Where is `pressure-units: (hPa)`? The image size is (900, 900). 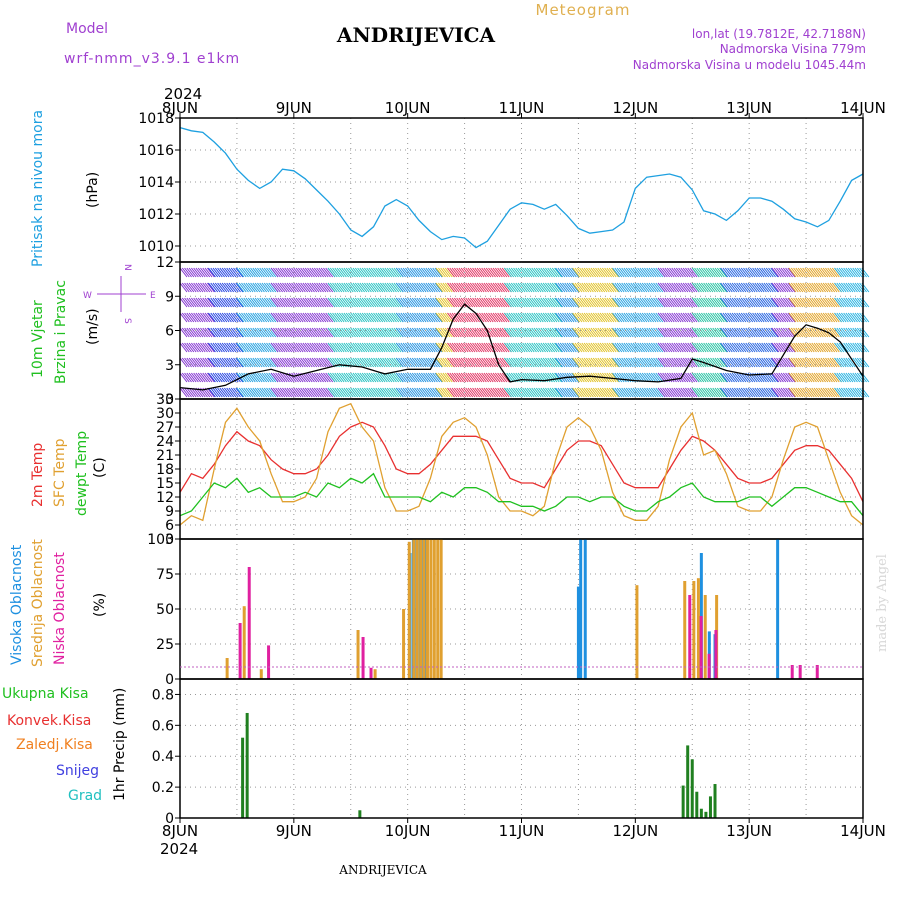 pressure-units: (hPa) is located at coordinates (93, 190).